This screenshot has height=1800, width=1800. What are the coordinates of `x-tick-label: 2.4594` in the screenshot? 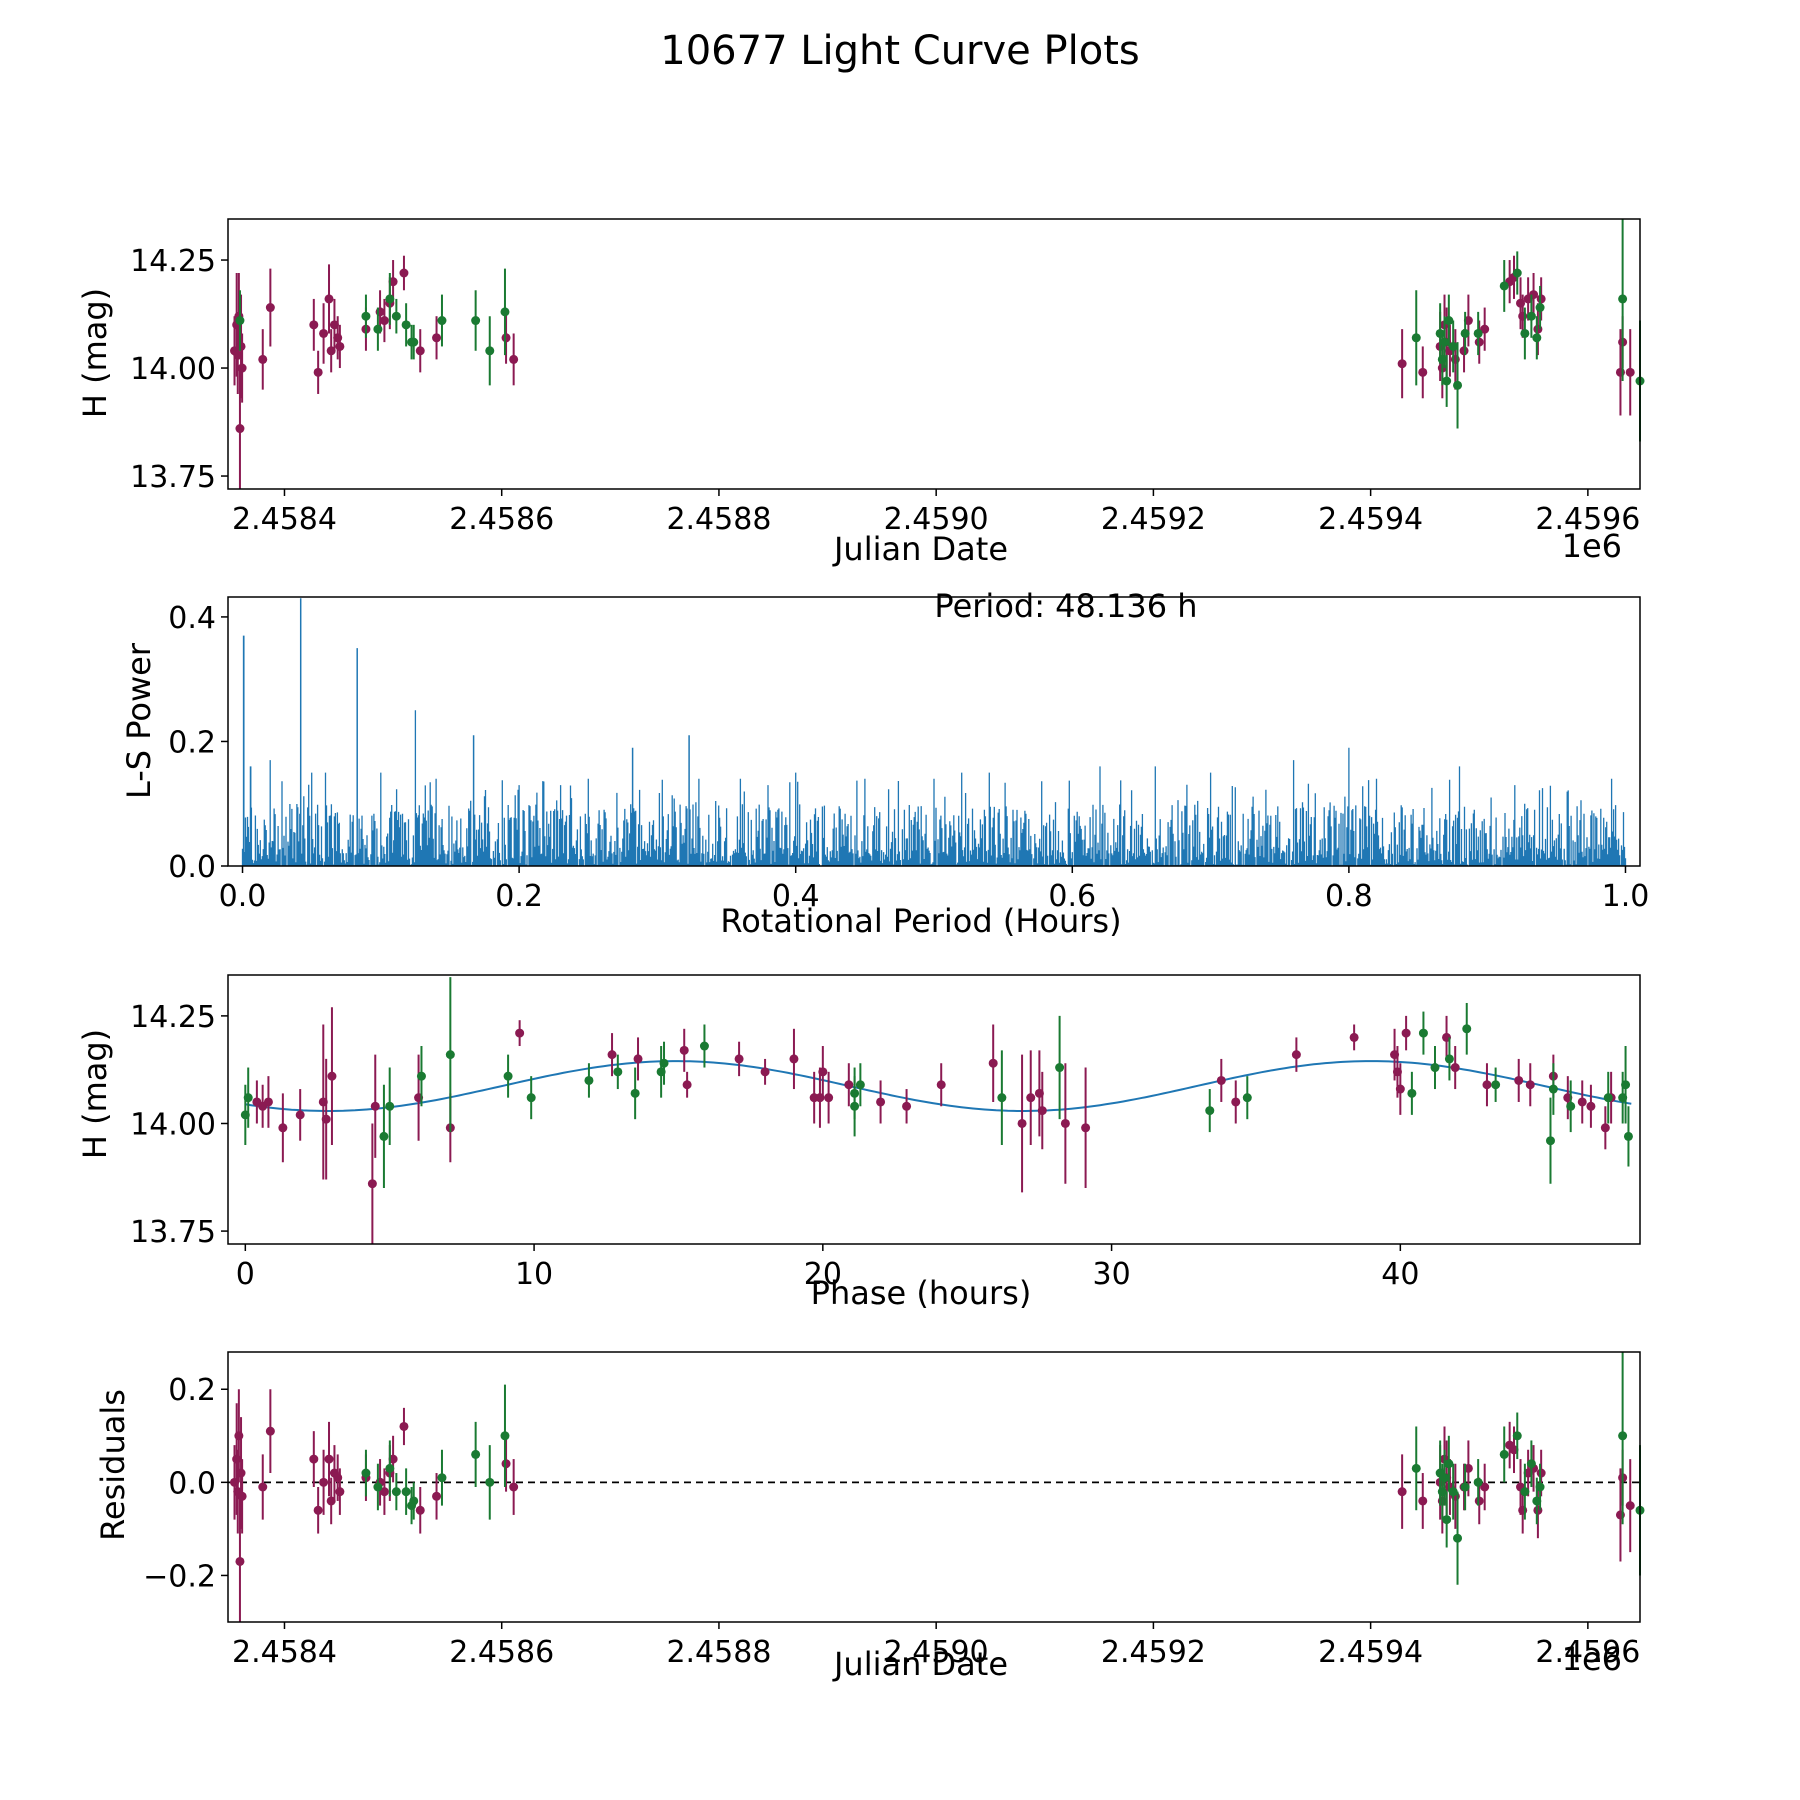 It's located at (1370, 519).